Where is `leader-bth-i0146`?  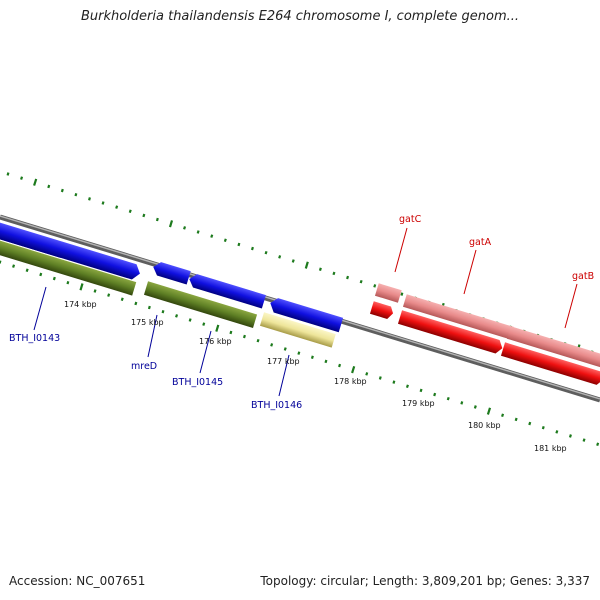 leader-bth-i0146 is located at coordinates (284, 375).